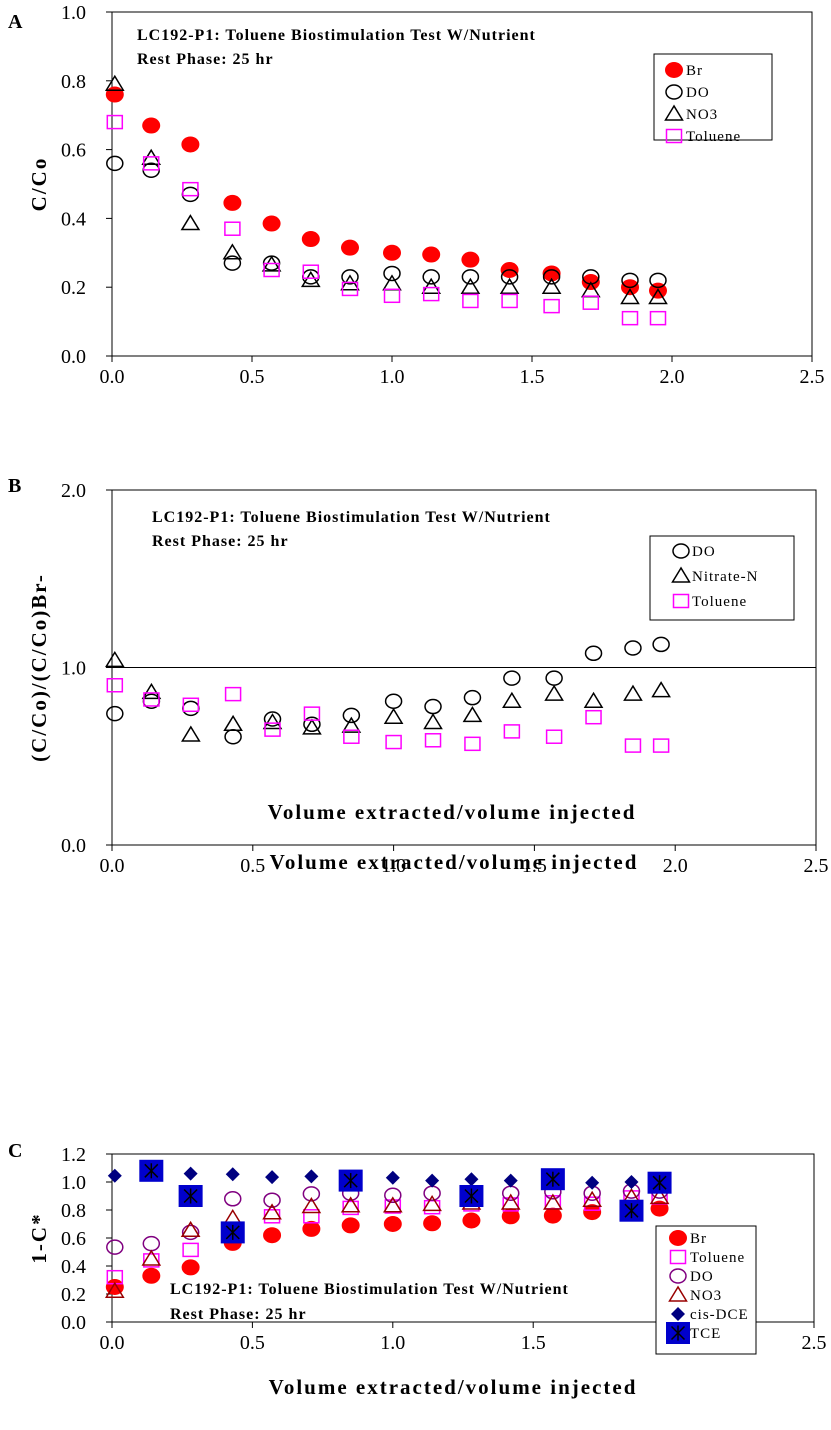  What do you see at coordinates (678, 1238) in the screenshot?
I see `panel-c-legend-marker-br` at bounding box center [678, 1238].